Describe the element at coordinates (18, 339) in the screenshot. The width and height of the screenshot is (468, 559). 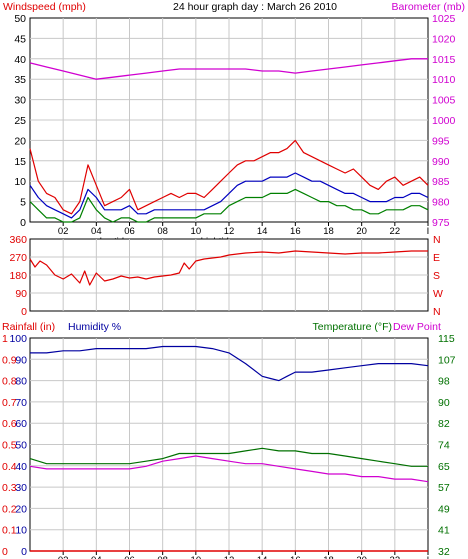
I see `y-tick-label: 100` at that location.